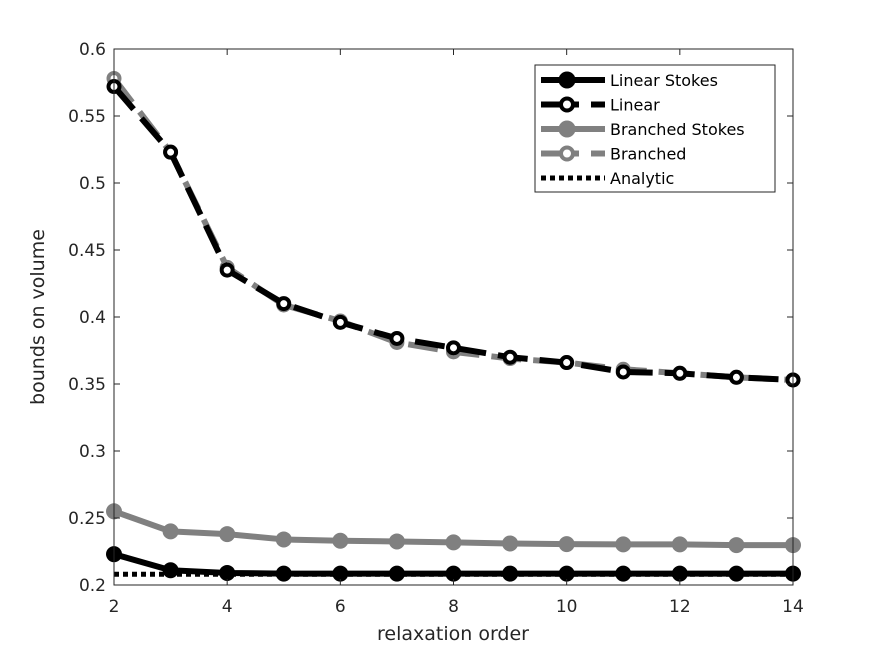 The height and width of the screenshot is (656, 875). Describe the element at coordinates (87, 251) in the screenshot. I see `y-tick-label: 0.45` at that location.